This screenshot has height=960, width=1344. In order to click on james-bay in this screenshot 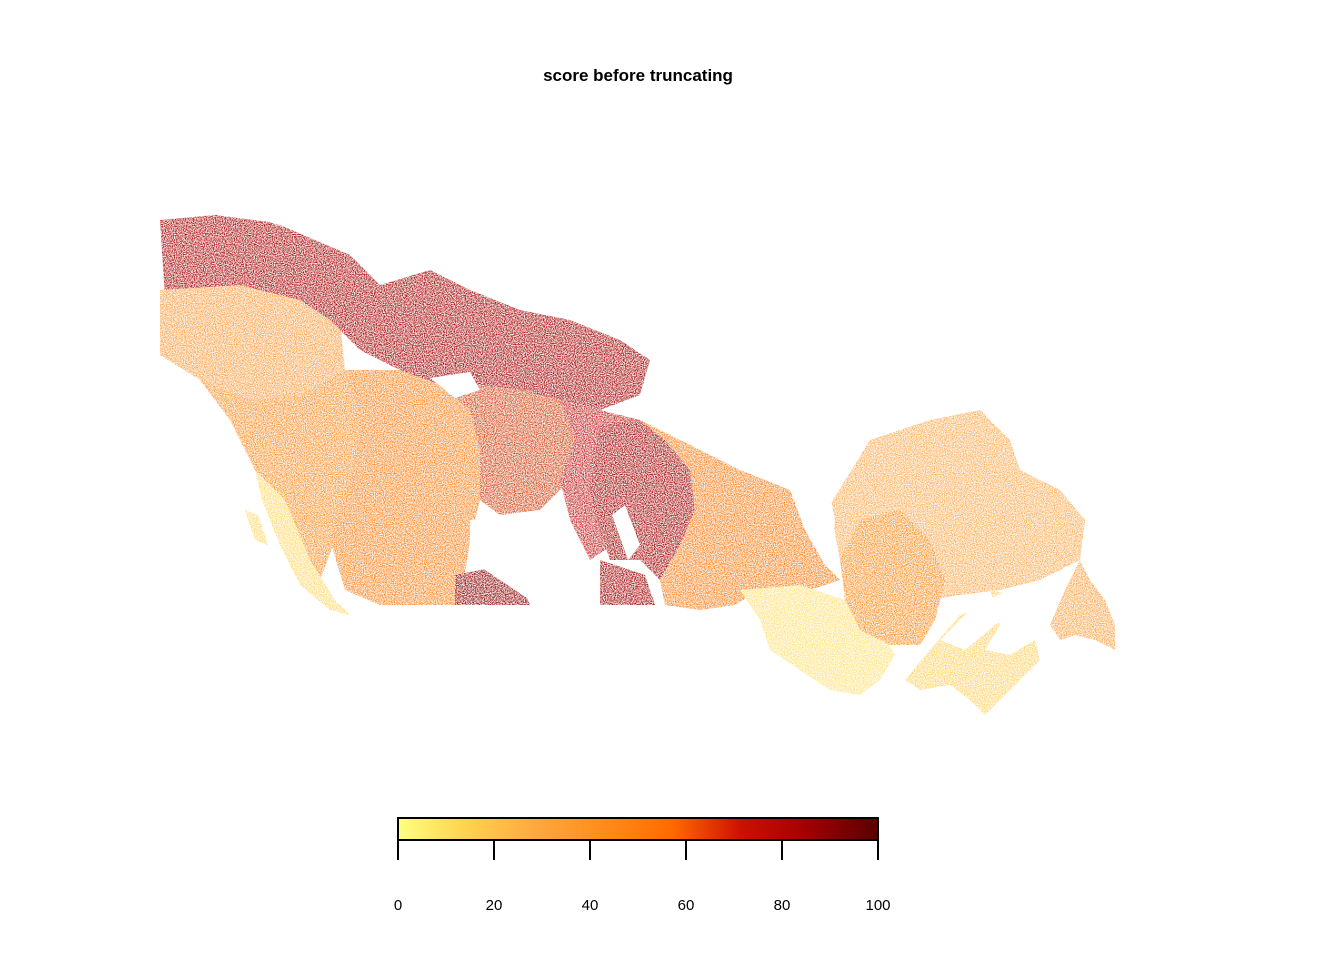, I will do `click(820, 515)`.